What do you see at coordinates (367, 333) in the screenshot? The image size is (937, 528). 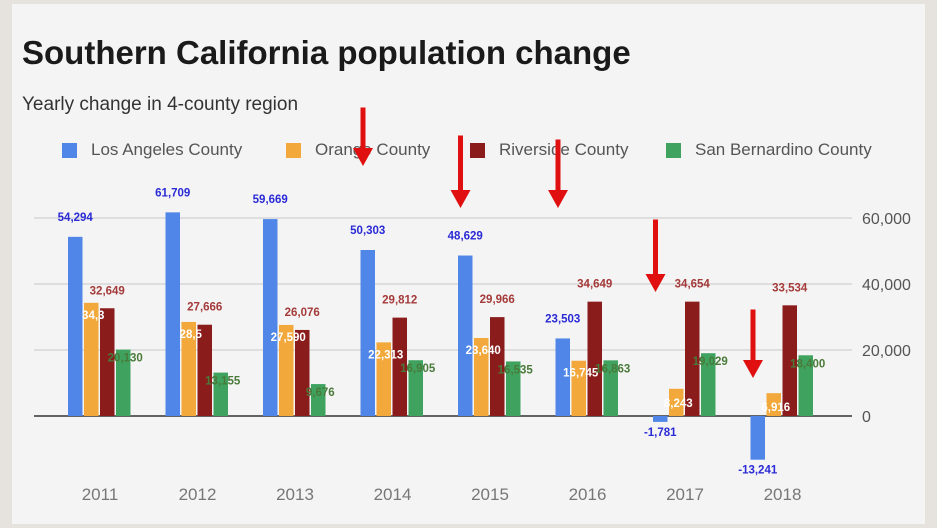 I see `bar-los-angeles-county-2014` at bounding box center [367, 333].